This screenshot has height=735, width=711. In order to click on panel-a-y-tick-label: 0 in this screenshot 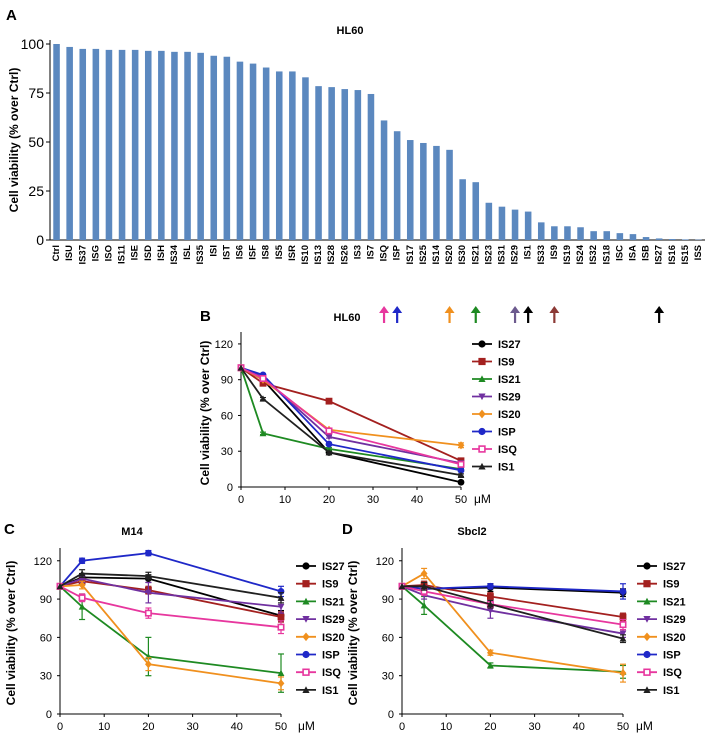, I will do `click(40, 240)`.